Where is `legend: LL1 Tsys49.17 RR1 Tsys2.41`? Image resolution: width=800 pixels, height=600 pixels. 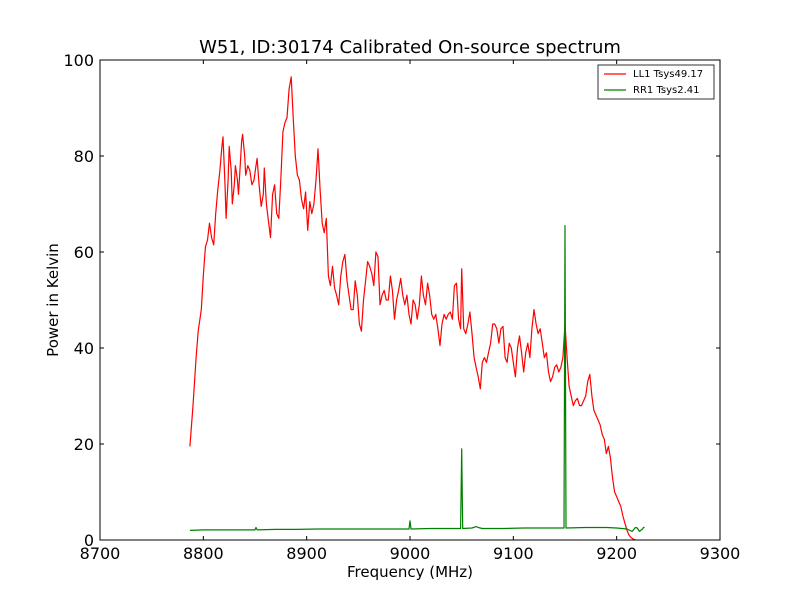
legend: LL1 Tsys49.17 RR1 Tsys2.41 is located at coordinates (656, 82).